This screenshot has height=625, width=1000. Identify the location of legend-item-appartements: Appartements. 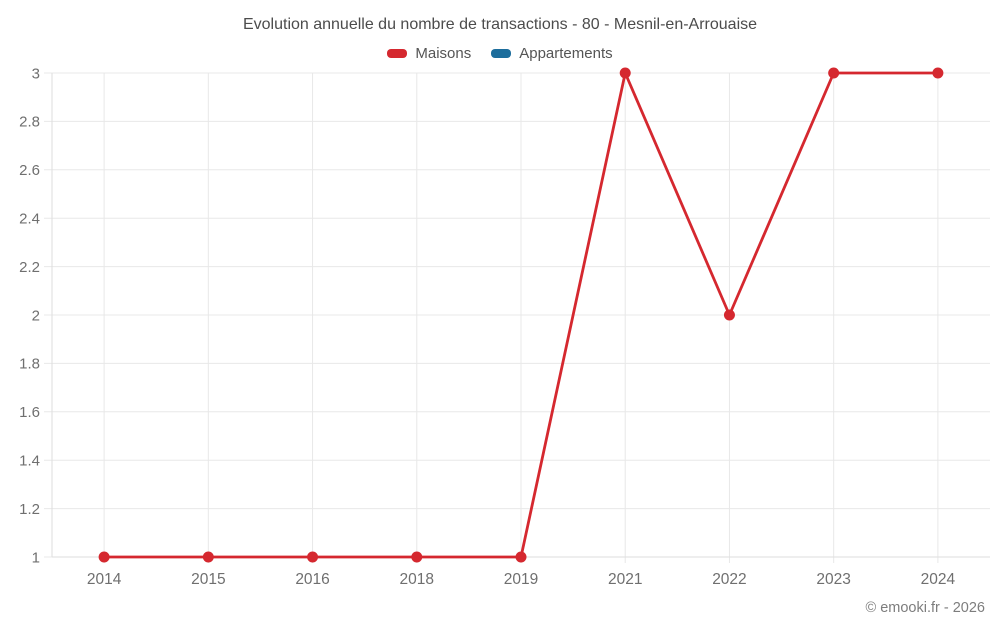
(552, 53).